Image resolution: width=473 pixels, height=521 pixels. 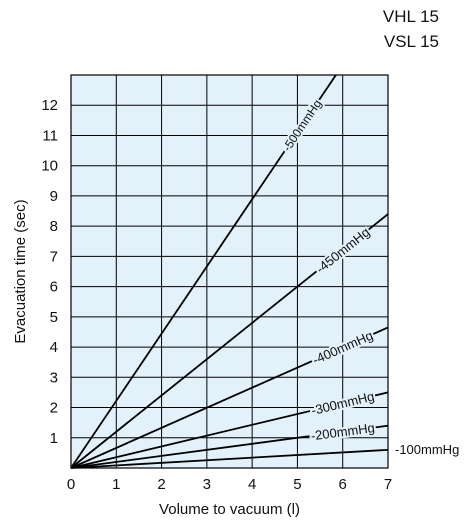 What do you see at coordinates (54, 438) in the screenshot?
I see `y-tick-label: 1` at bounding box center [54, 438].